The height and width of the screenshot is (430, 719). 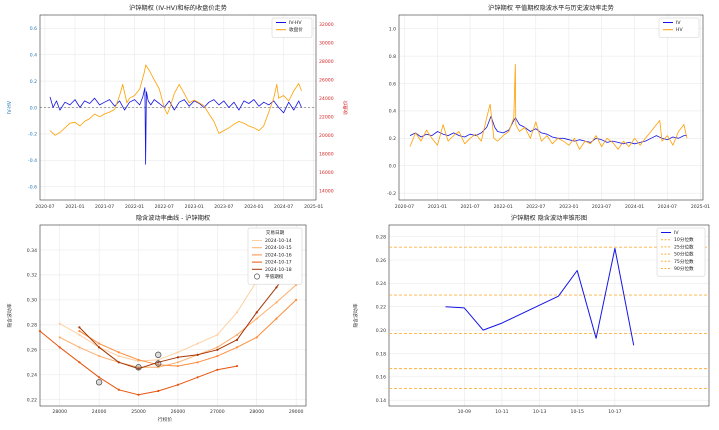 What do you see at coordinates (326, 136) in the screenshot?
I see `y2-tick-label: 20000` at bounding box center [326, 136].